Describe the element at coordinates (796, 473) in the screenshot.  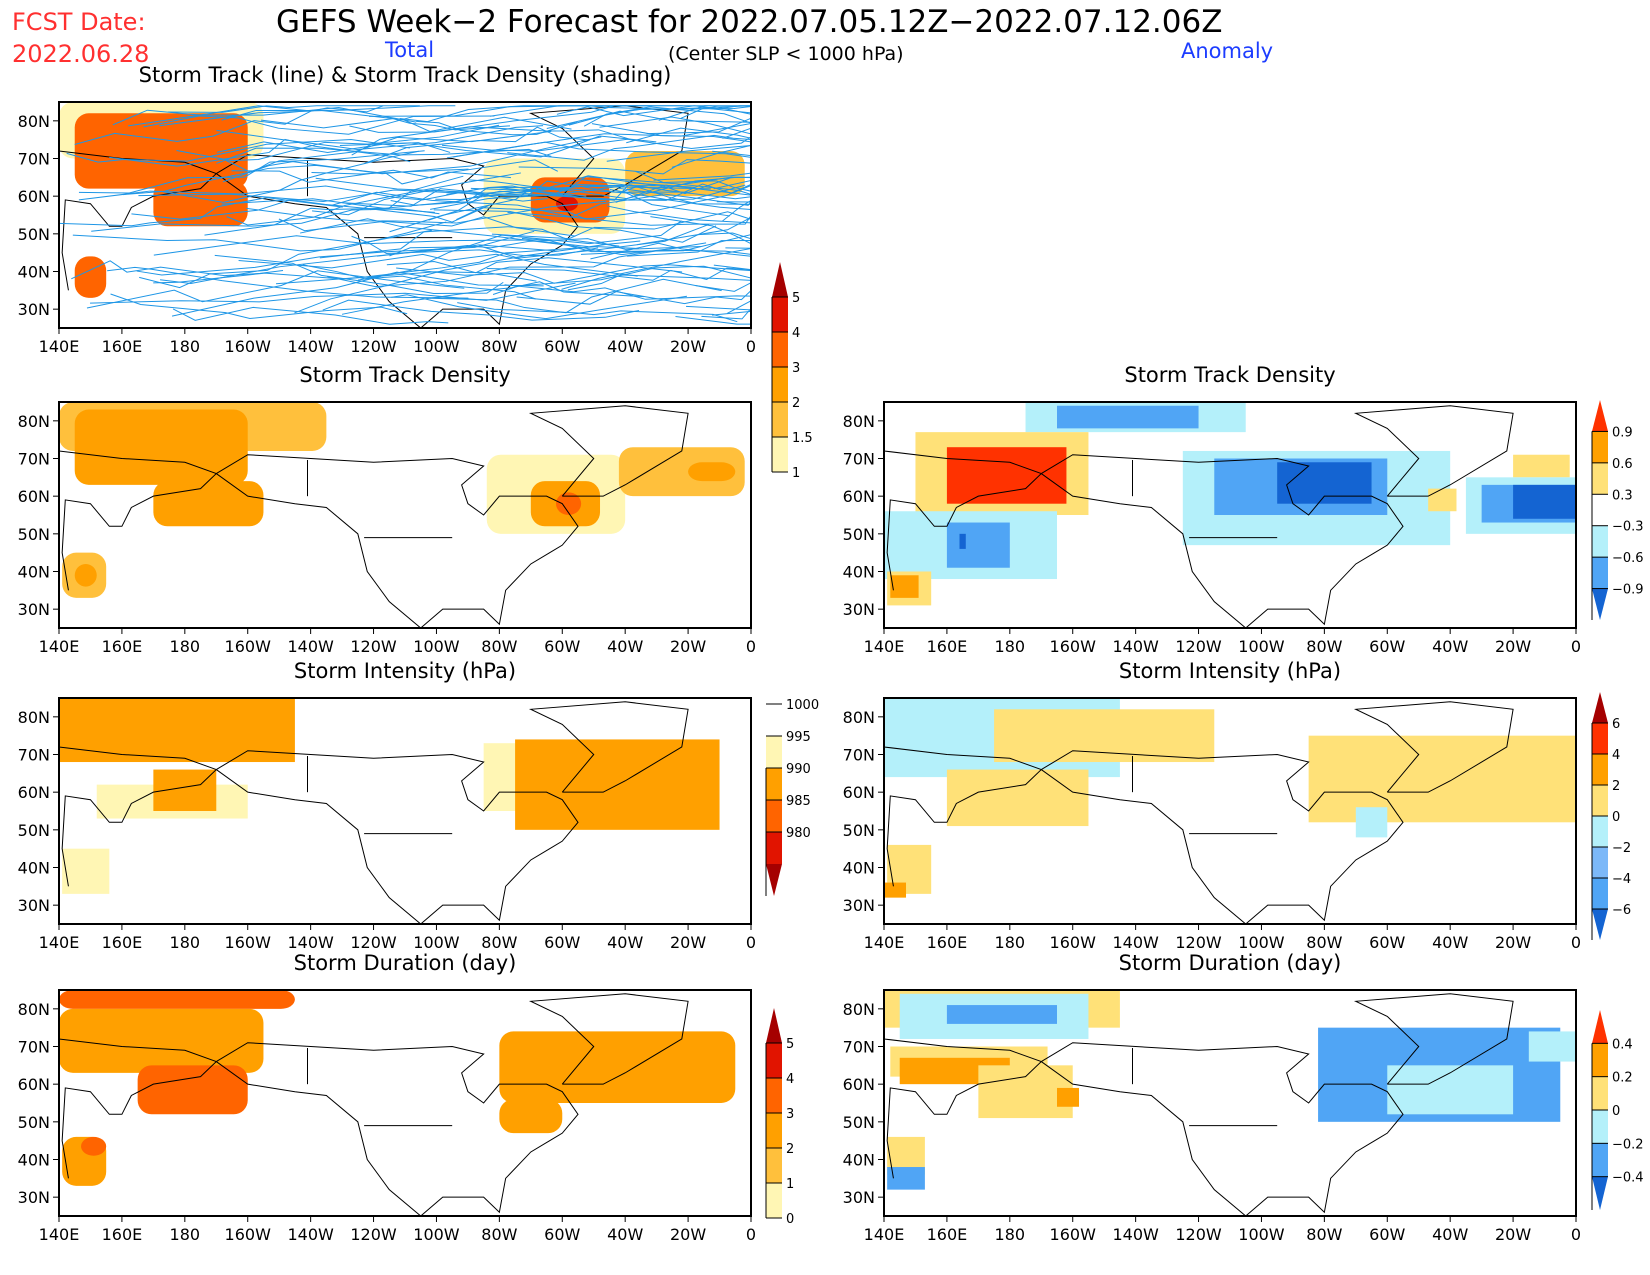
I see `colorbar-label: 1` at that location.